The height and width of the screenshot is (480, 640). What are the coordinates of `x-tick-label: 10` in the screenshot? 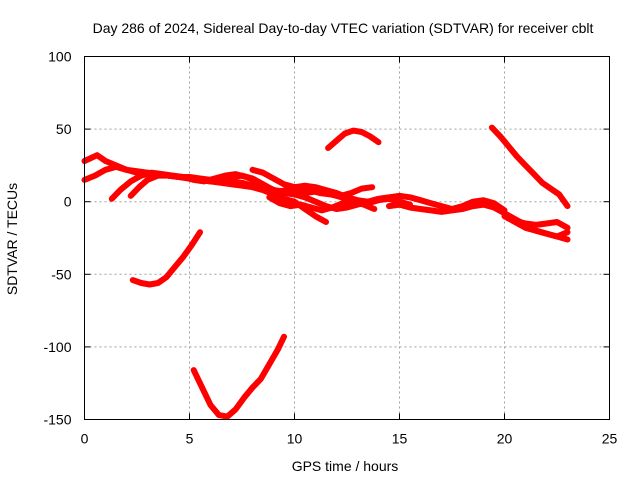 It's located at (295, 439).